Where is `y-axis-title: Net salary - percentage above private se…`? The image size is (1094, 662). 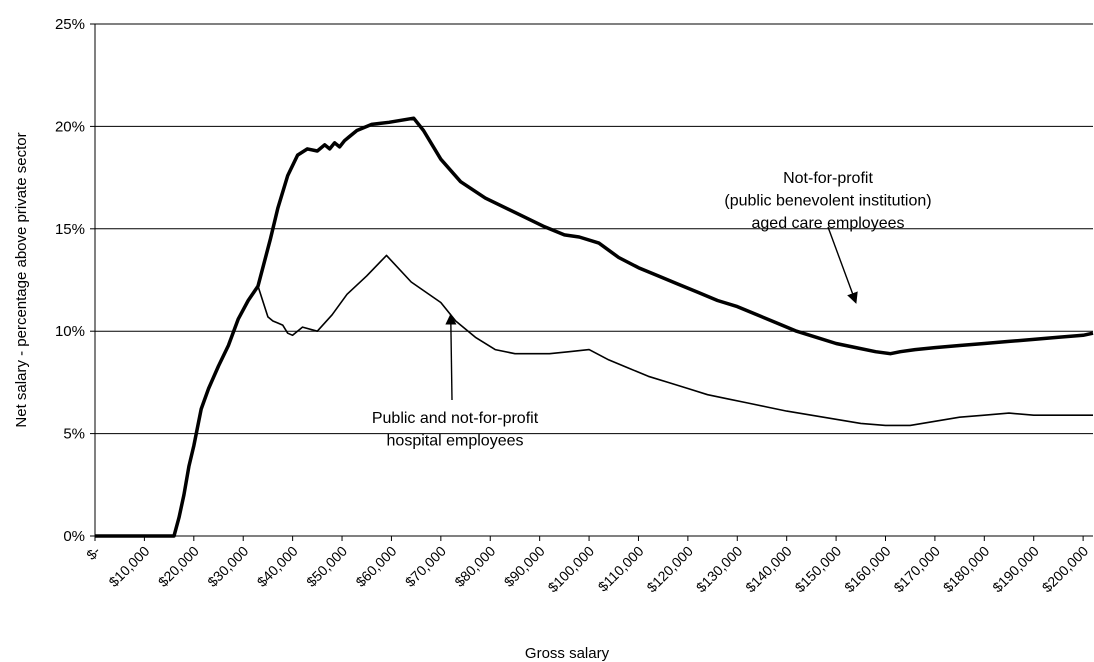
y-axis-title: Net salary - percentage above private se… is located at coordinates (21, 279).